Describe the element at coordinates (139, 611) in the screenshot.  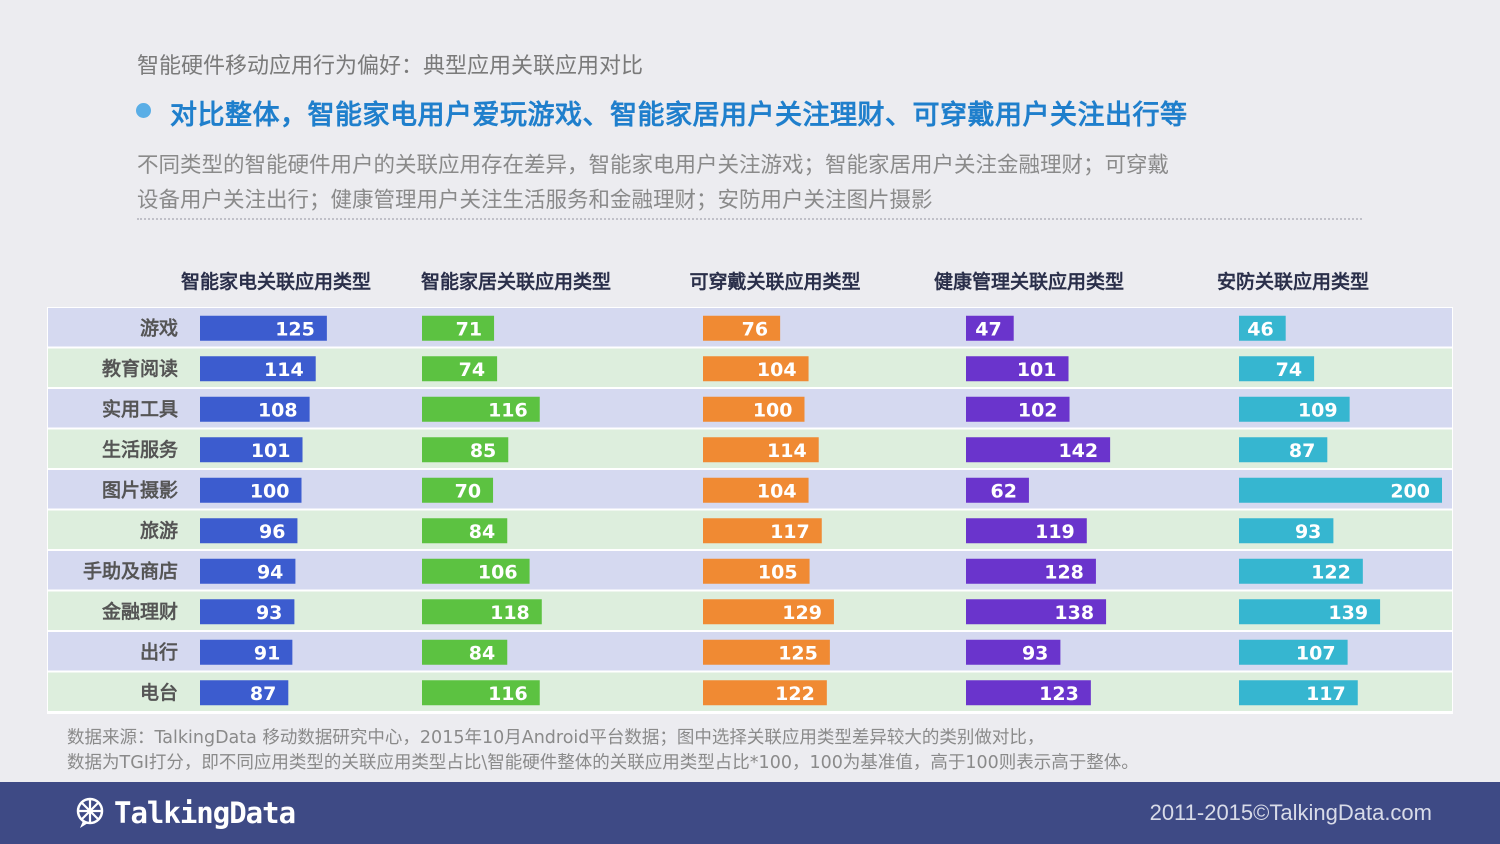
I see `category-label: 金融理财` at that location.